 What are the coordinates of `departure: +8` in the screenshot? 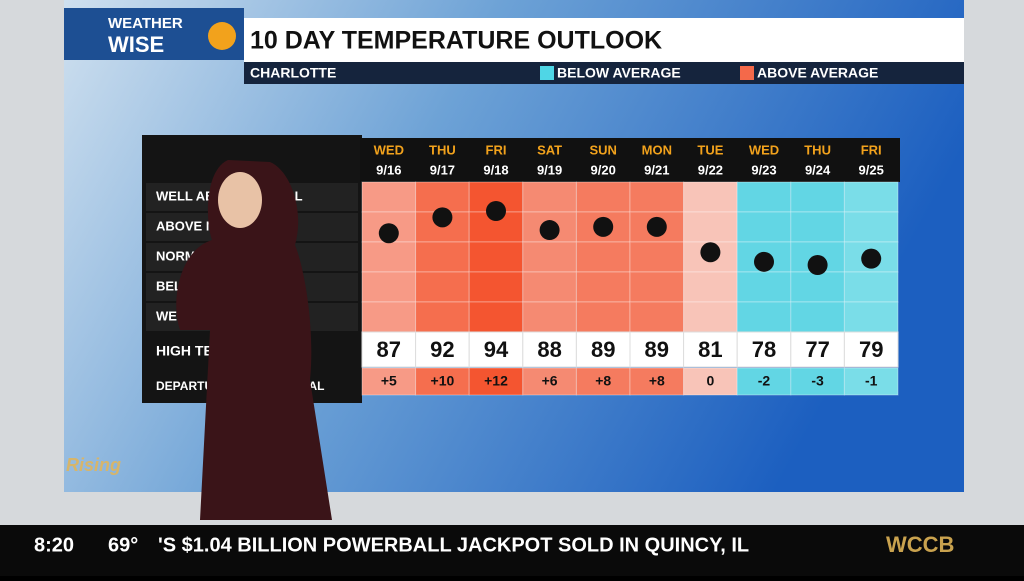 It's located at (657, 381).